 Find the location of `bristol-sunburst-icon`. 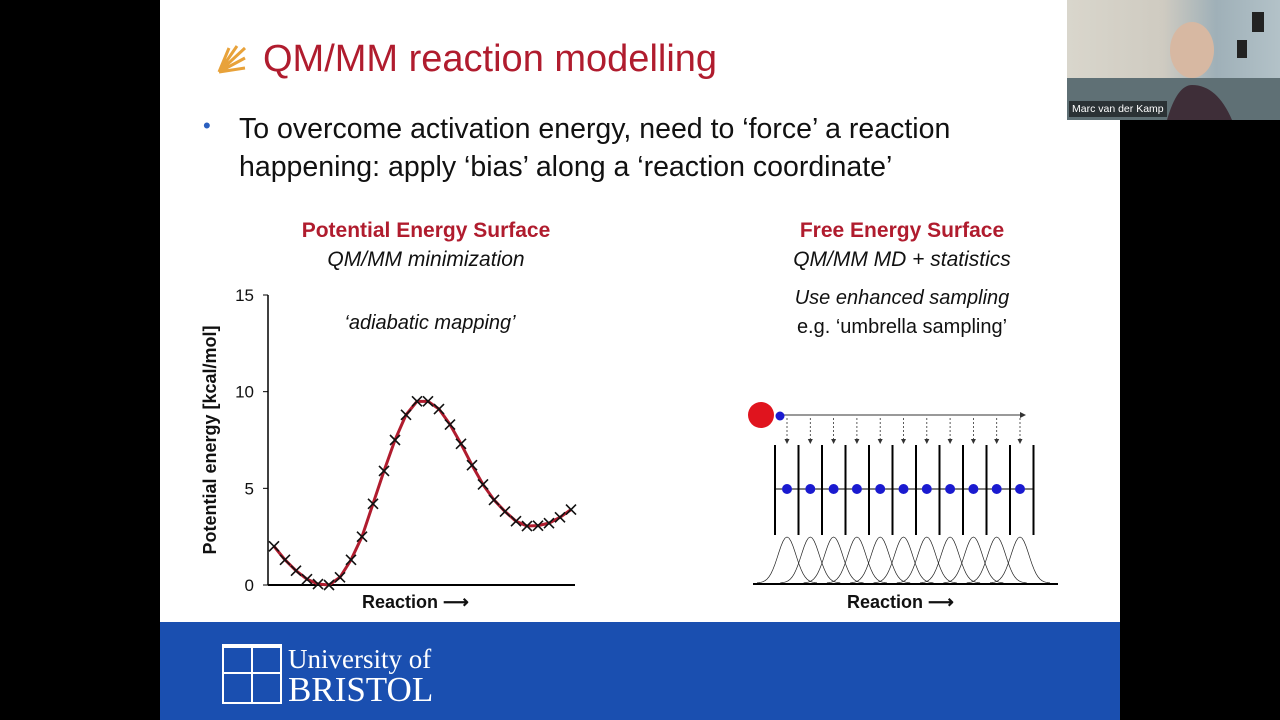

bristol-sunburst-icon is located at coordinates (232, 59).